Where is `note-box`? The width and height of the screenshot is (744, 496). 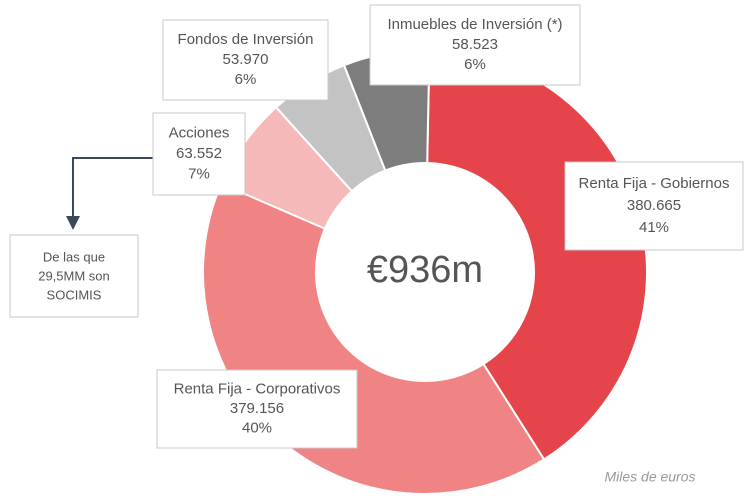
note-box is located at coordinates (74, 276).